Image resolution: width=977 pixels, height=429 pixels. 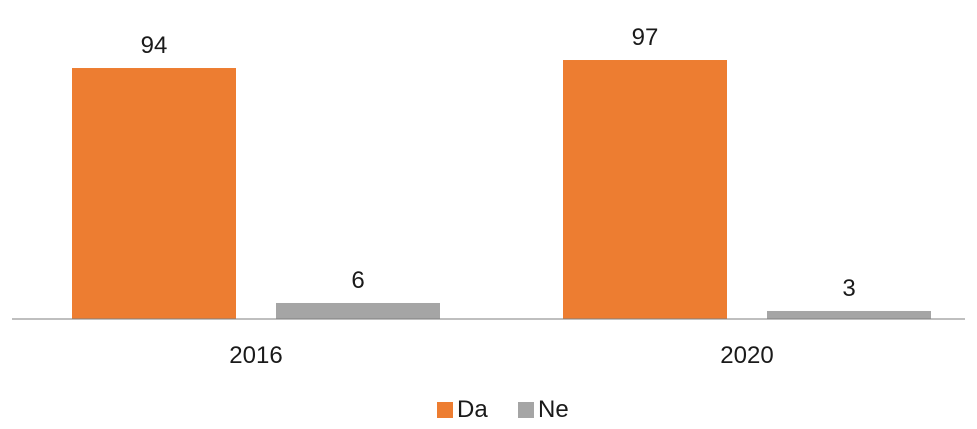 I want to click on bar-2016-da, so click(x=154, y=194).